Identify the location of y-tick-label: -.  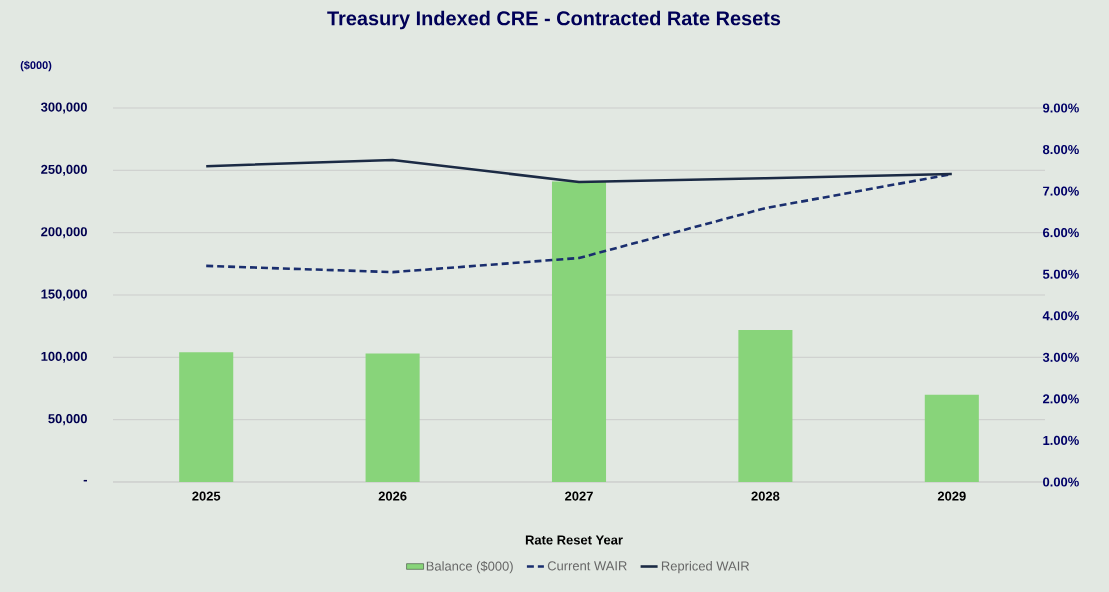
(85, 480).